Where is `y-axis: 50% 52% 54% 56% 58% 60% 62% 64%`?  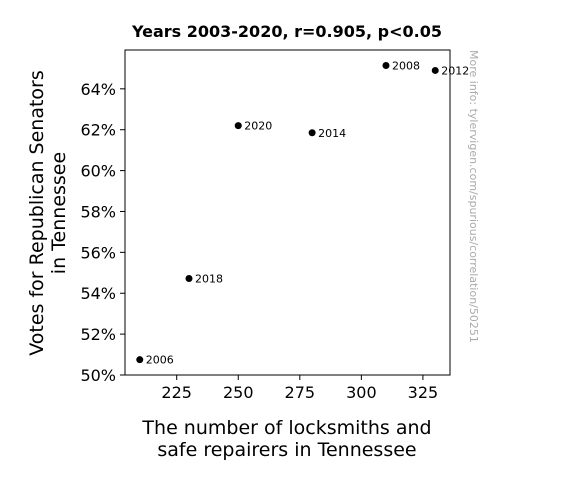
y-axis: 50% 52% 54% 56% 58% 60% 62% 64% is located at coordinates (102, 232).